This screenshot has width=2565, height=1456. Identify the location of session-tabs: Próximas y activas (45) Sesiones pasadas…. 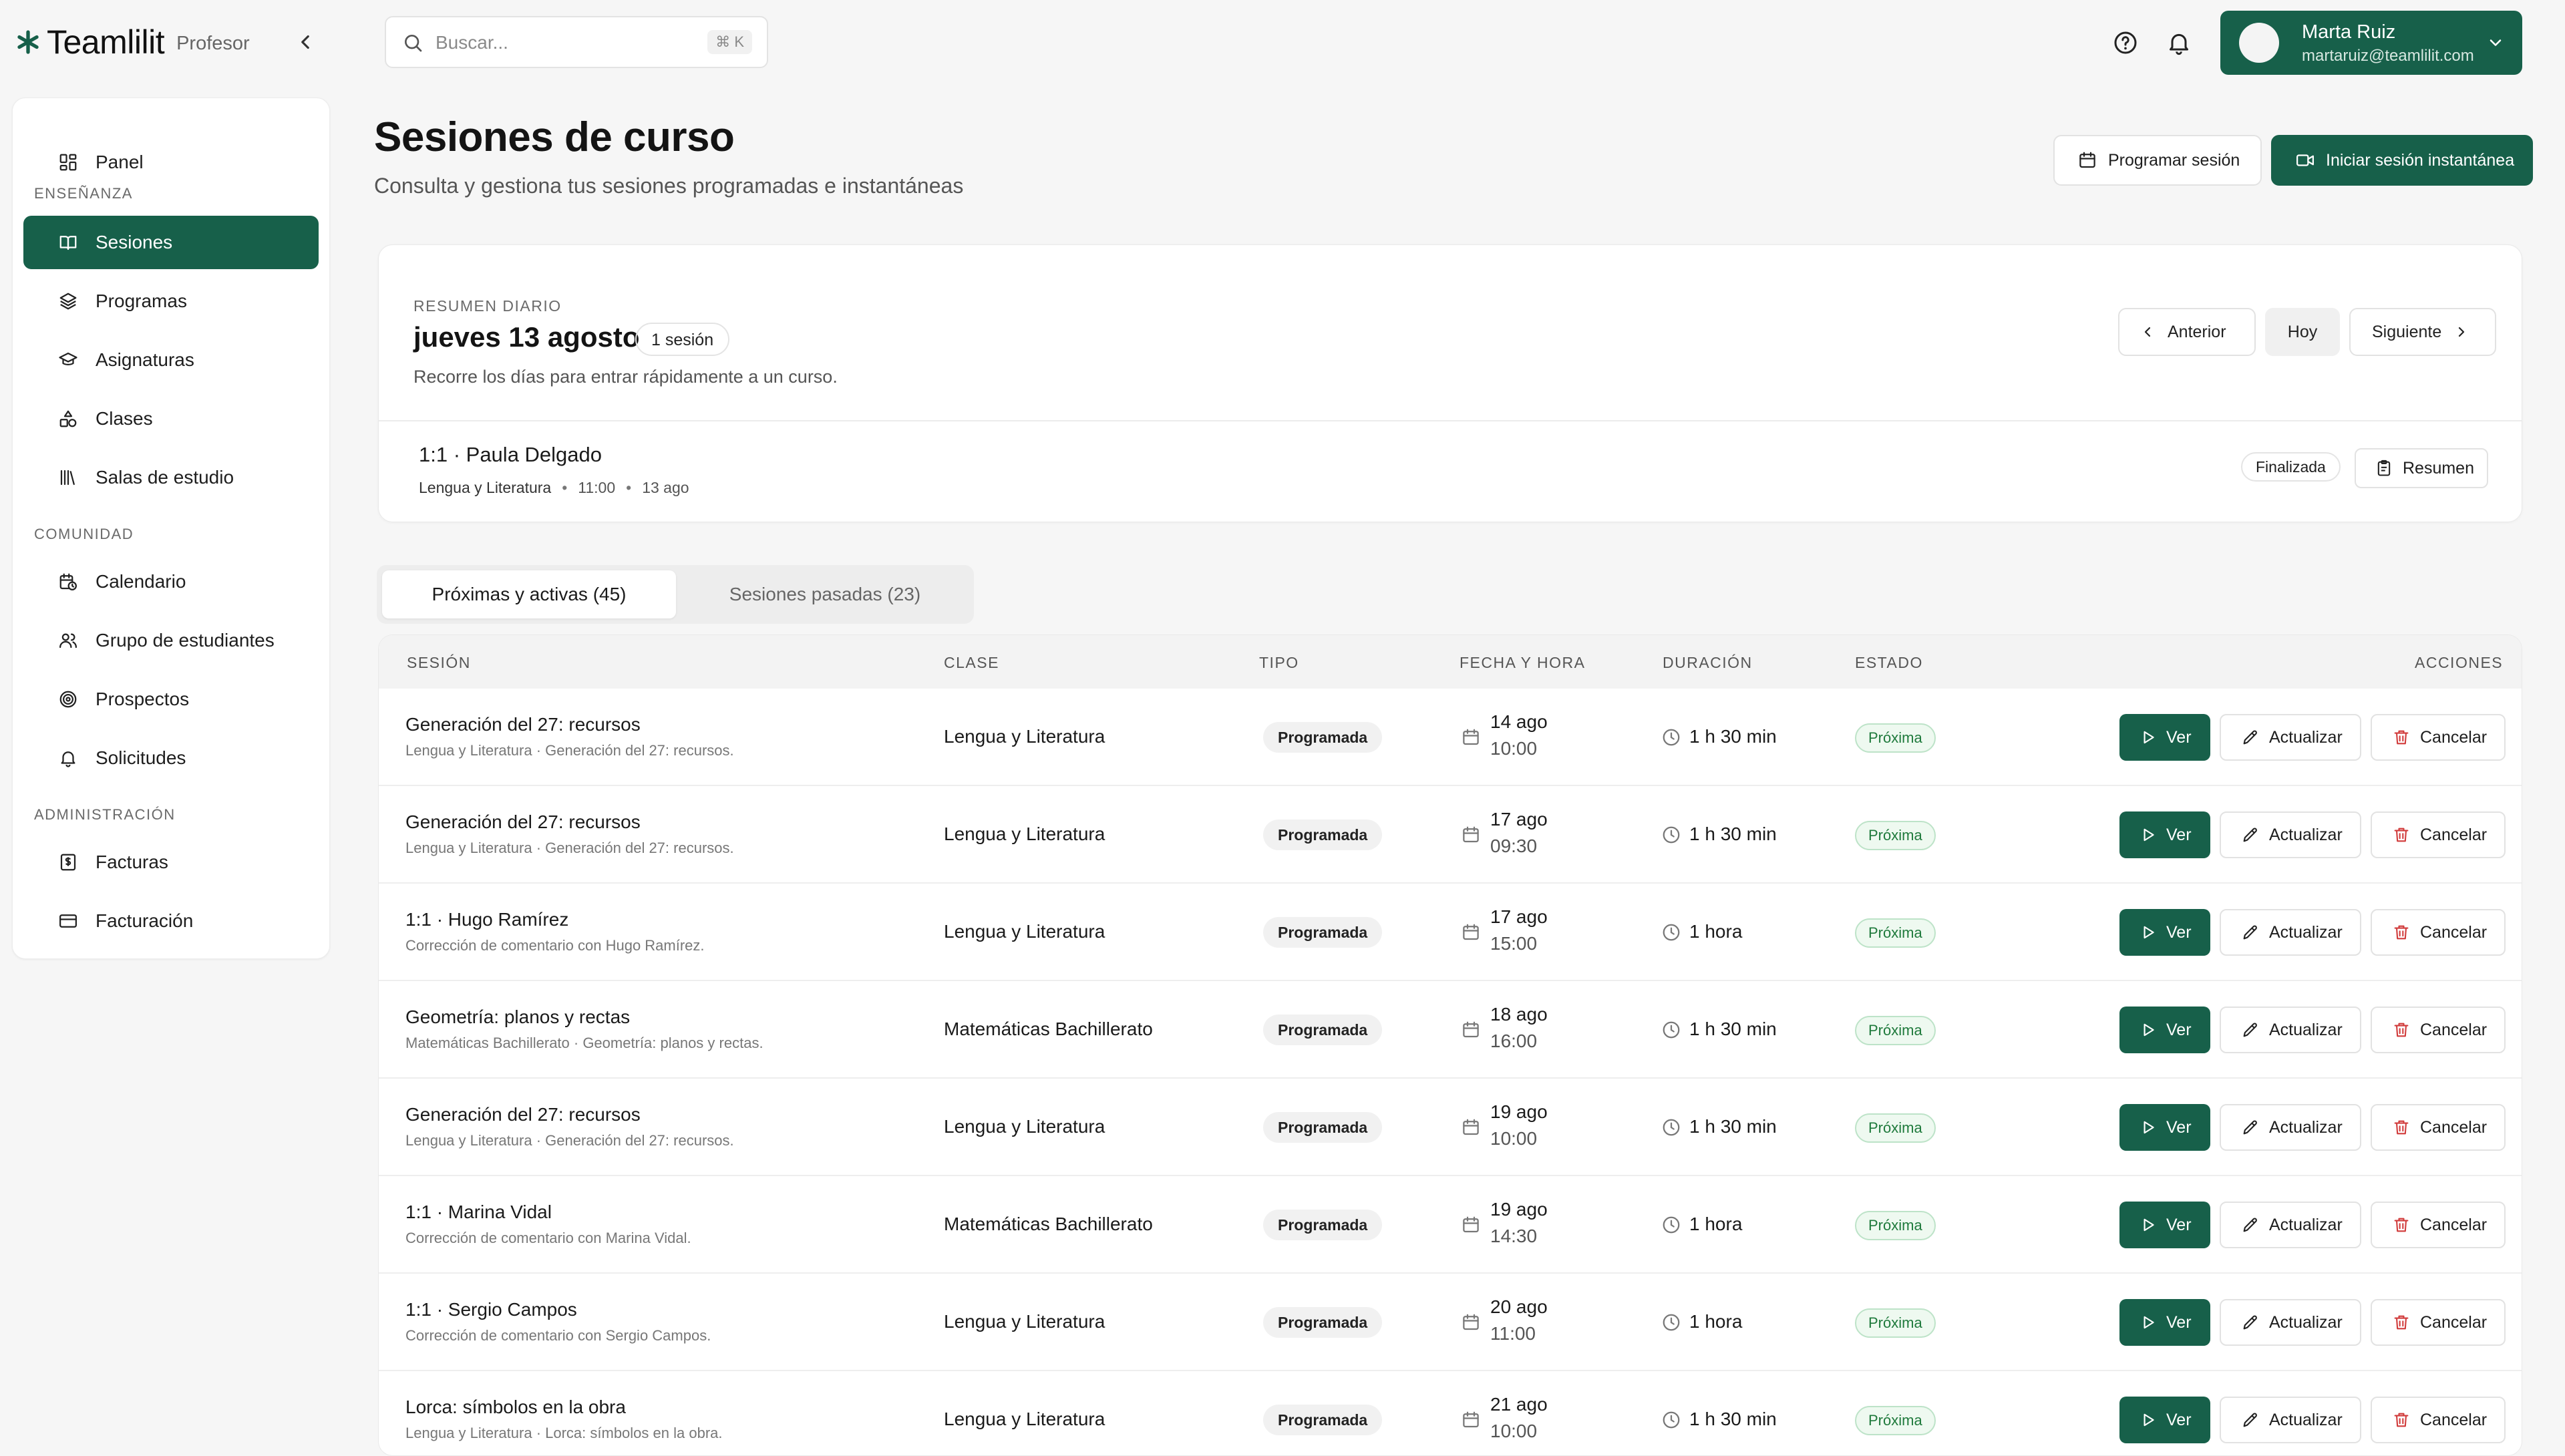
(675, 594).